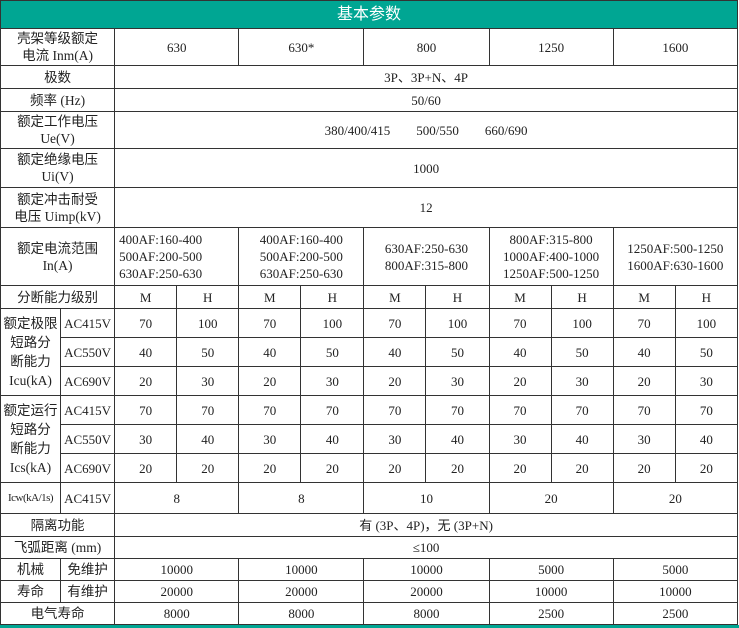  I want to click on ics-voltage: AC415V, so click(88, 410).